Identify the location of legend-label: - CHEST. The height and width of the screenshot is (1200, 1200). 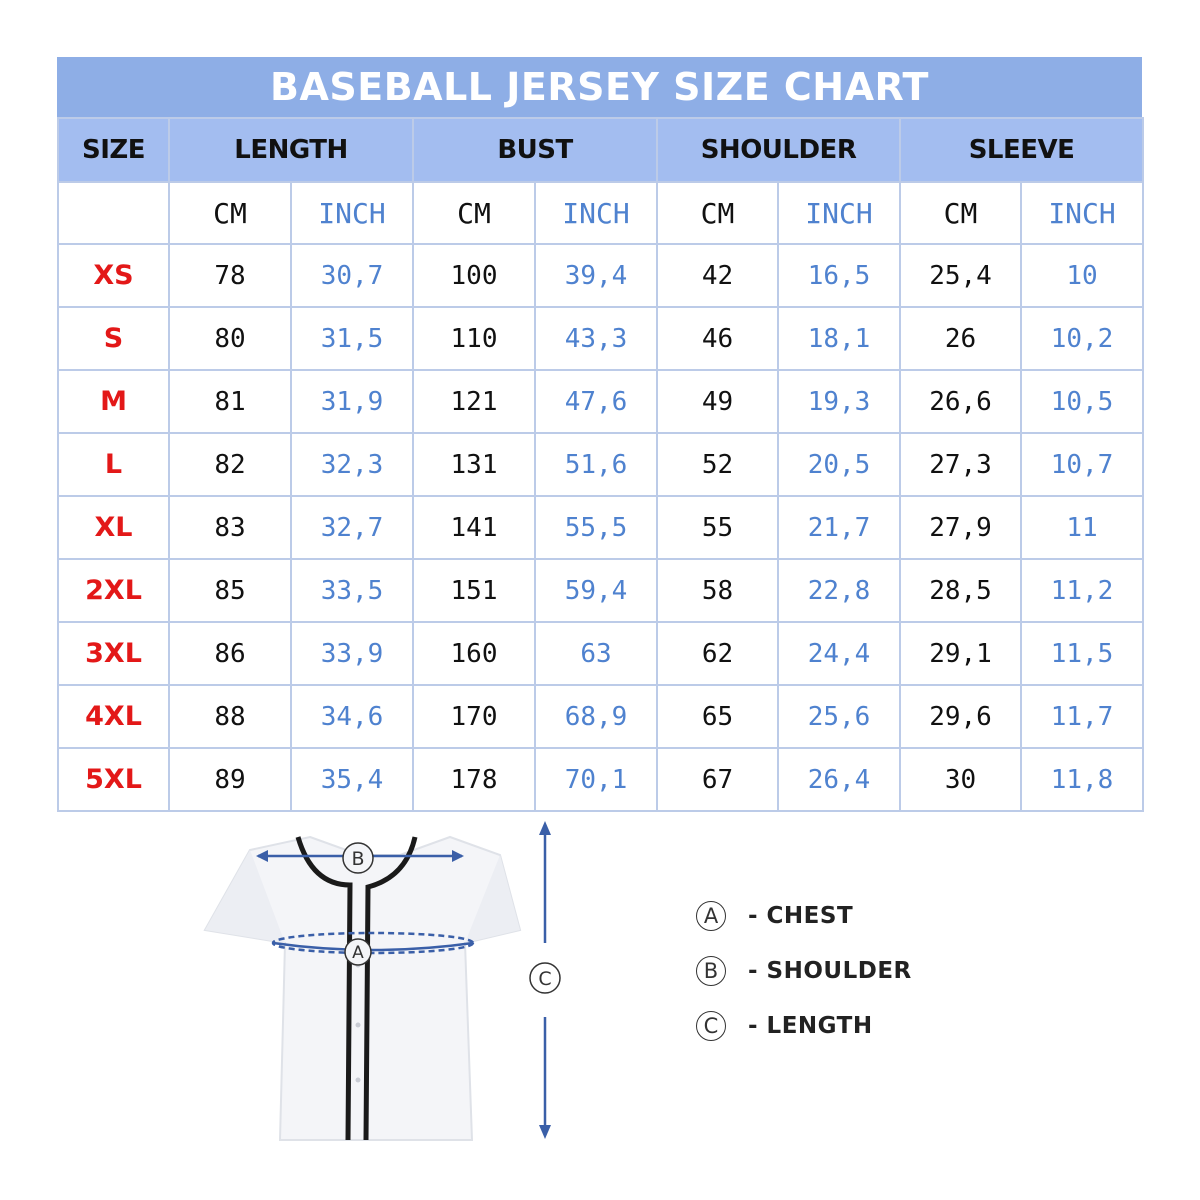
(801, 916).